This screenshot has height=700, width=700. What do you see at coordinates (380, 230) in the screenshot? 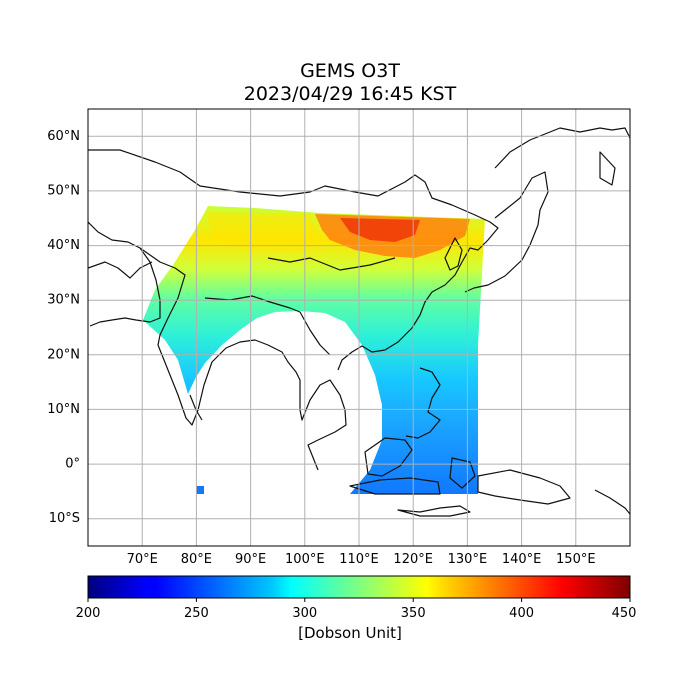
I see `peak-ozone-region` at bounding box center [380, 230].